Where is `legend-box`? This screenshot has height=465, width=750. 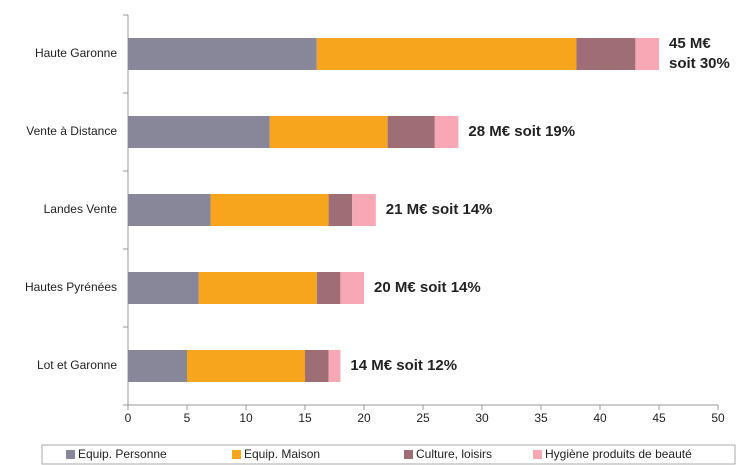 legend-box is located at coordinates (388, 454).